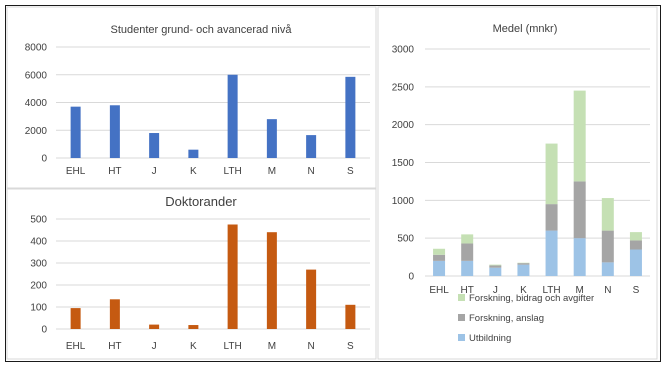  What do you see at coordinates (272, 171) in the screenshot?
I see `chart1-xtick-label: M` at bounding box center [272, 171].